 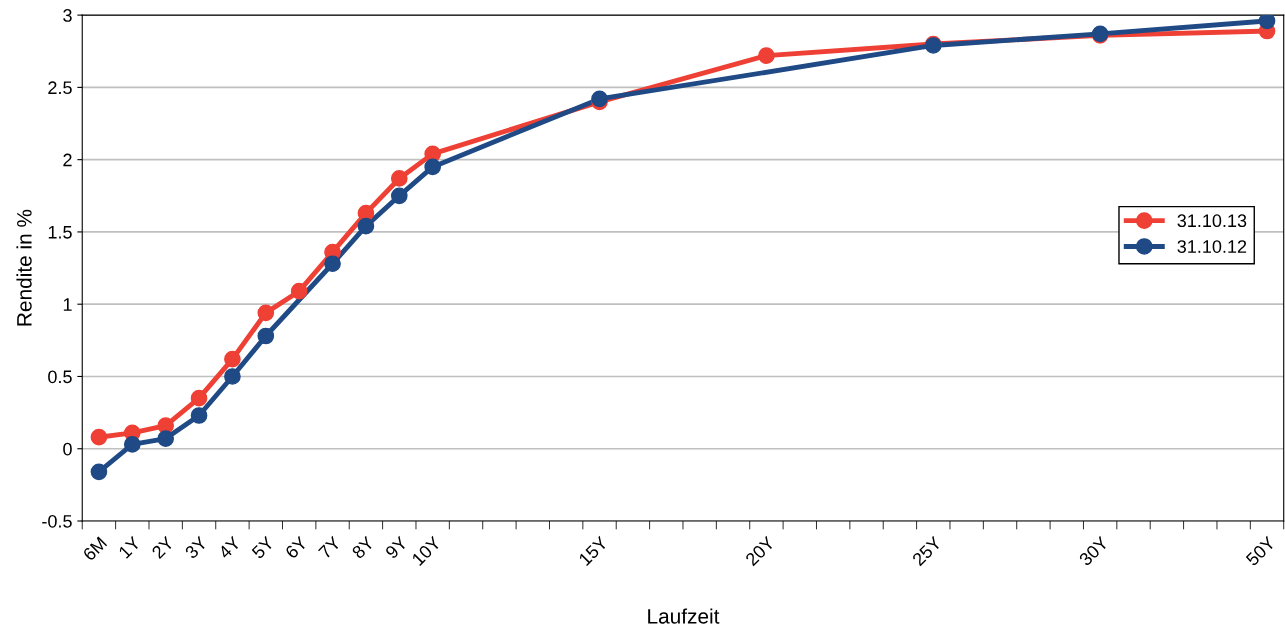 I want to click on legend-label: 31.10.12, so click(x=1212, y=246).